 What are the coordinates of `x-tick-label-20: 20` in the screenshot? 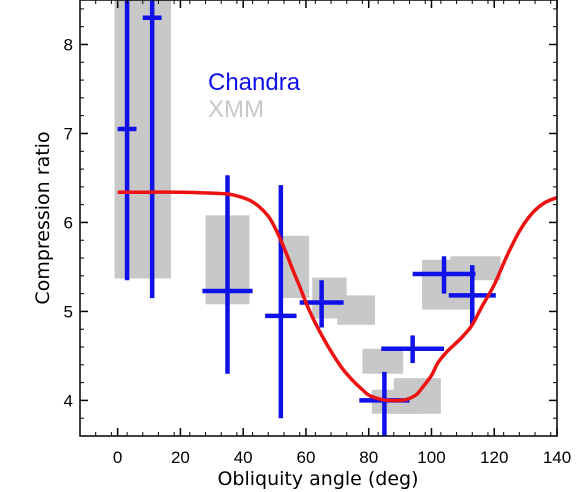 It's located at (180, 457).